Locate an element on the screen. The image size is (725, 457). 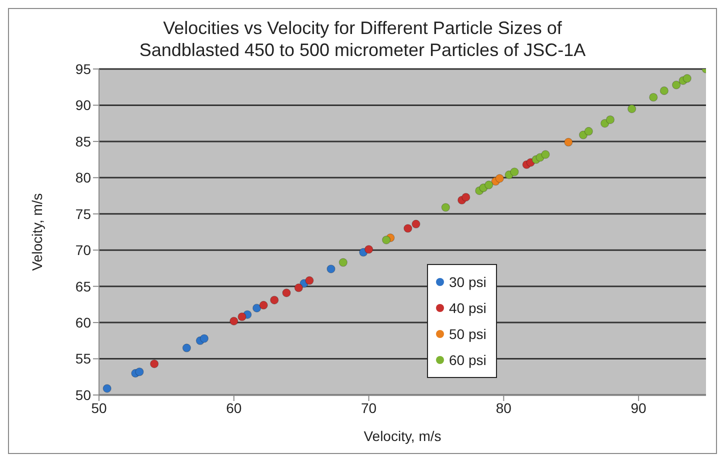
y-tick-label: 60 is located at coordinates (83, 322).